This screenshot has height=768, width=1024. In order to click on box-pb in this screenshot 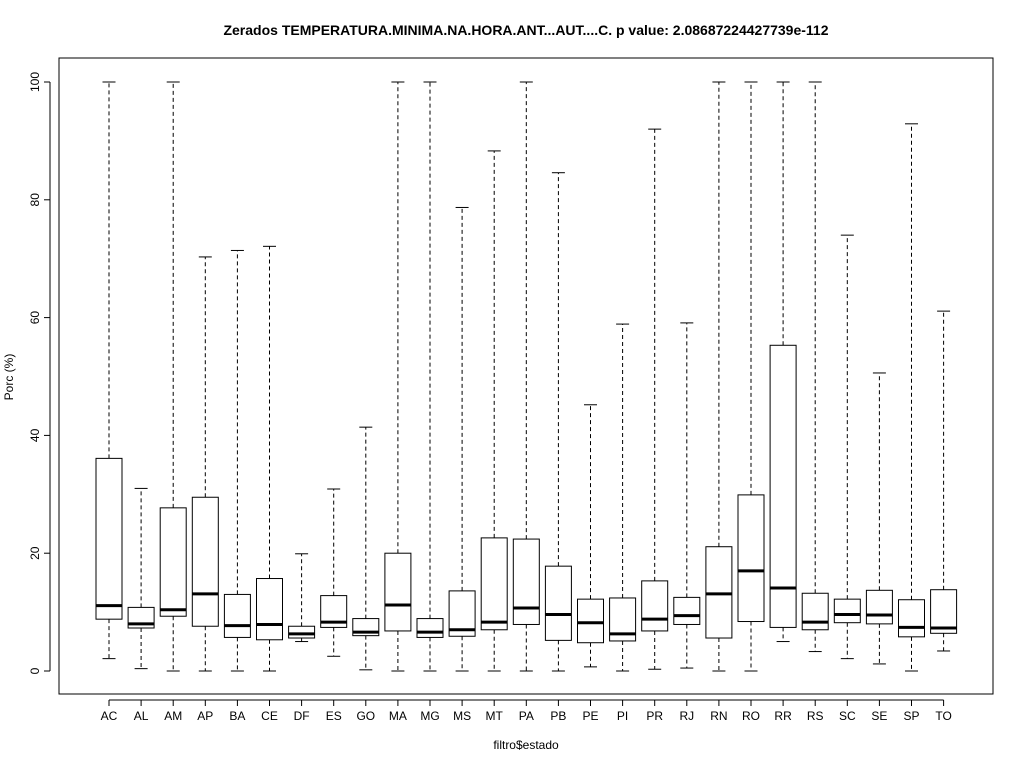, I will do `click(558, 422)`.